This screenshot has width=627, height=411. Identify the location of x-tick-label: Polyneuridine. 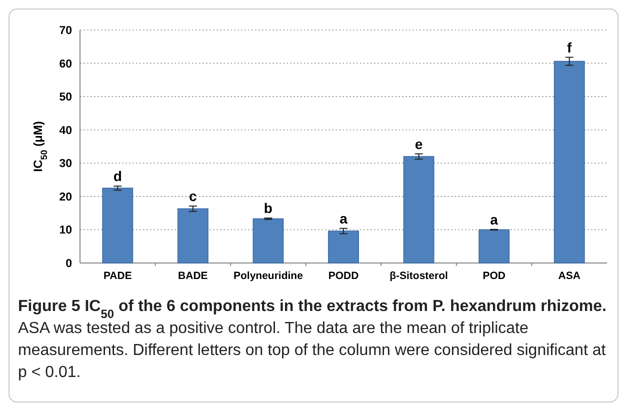
(268, 276).